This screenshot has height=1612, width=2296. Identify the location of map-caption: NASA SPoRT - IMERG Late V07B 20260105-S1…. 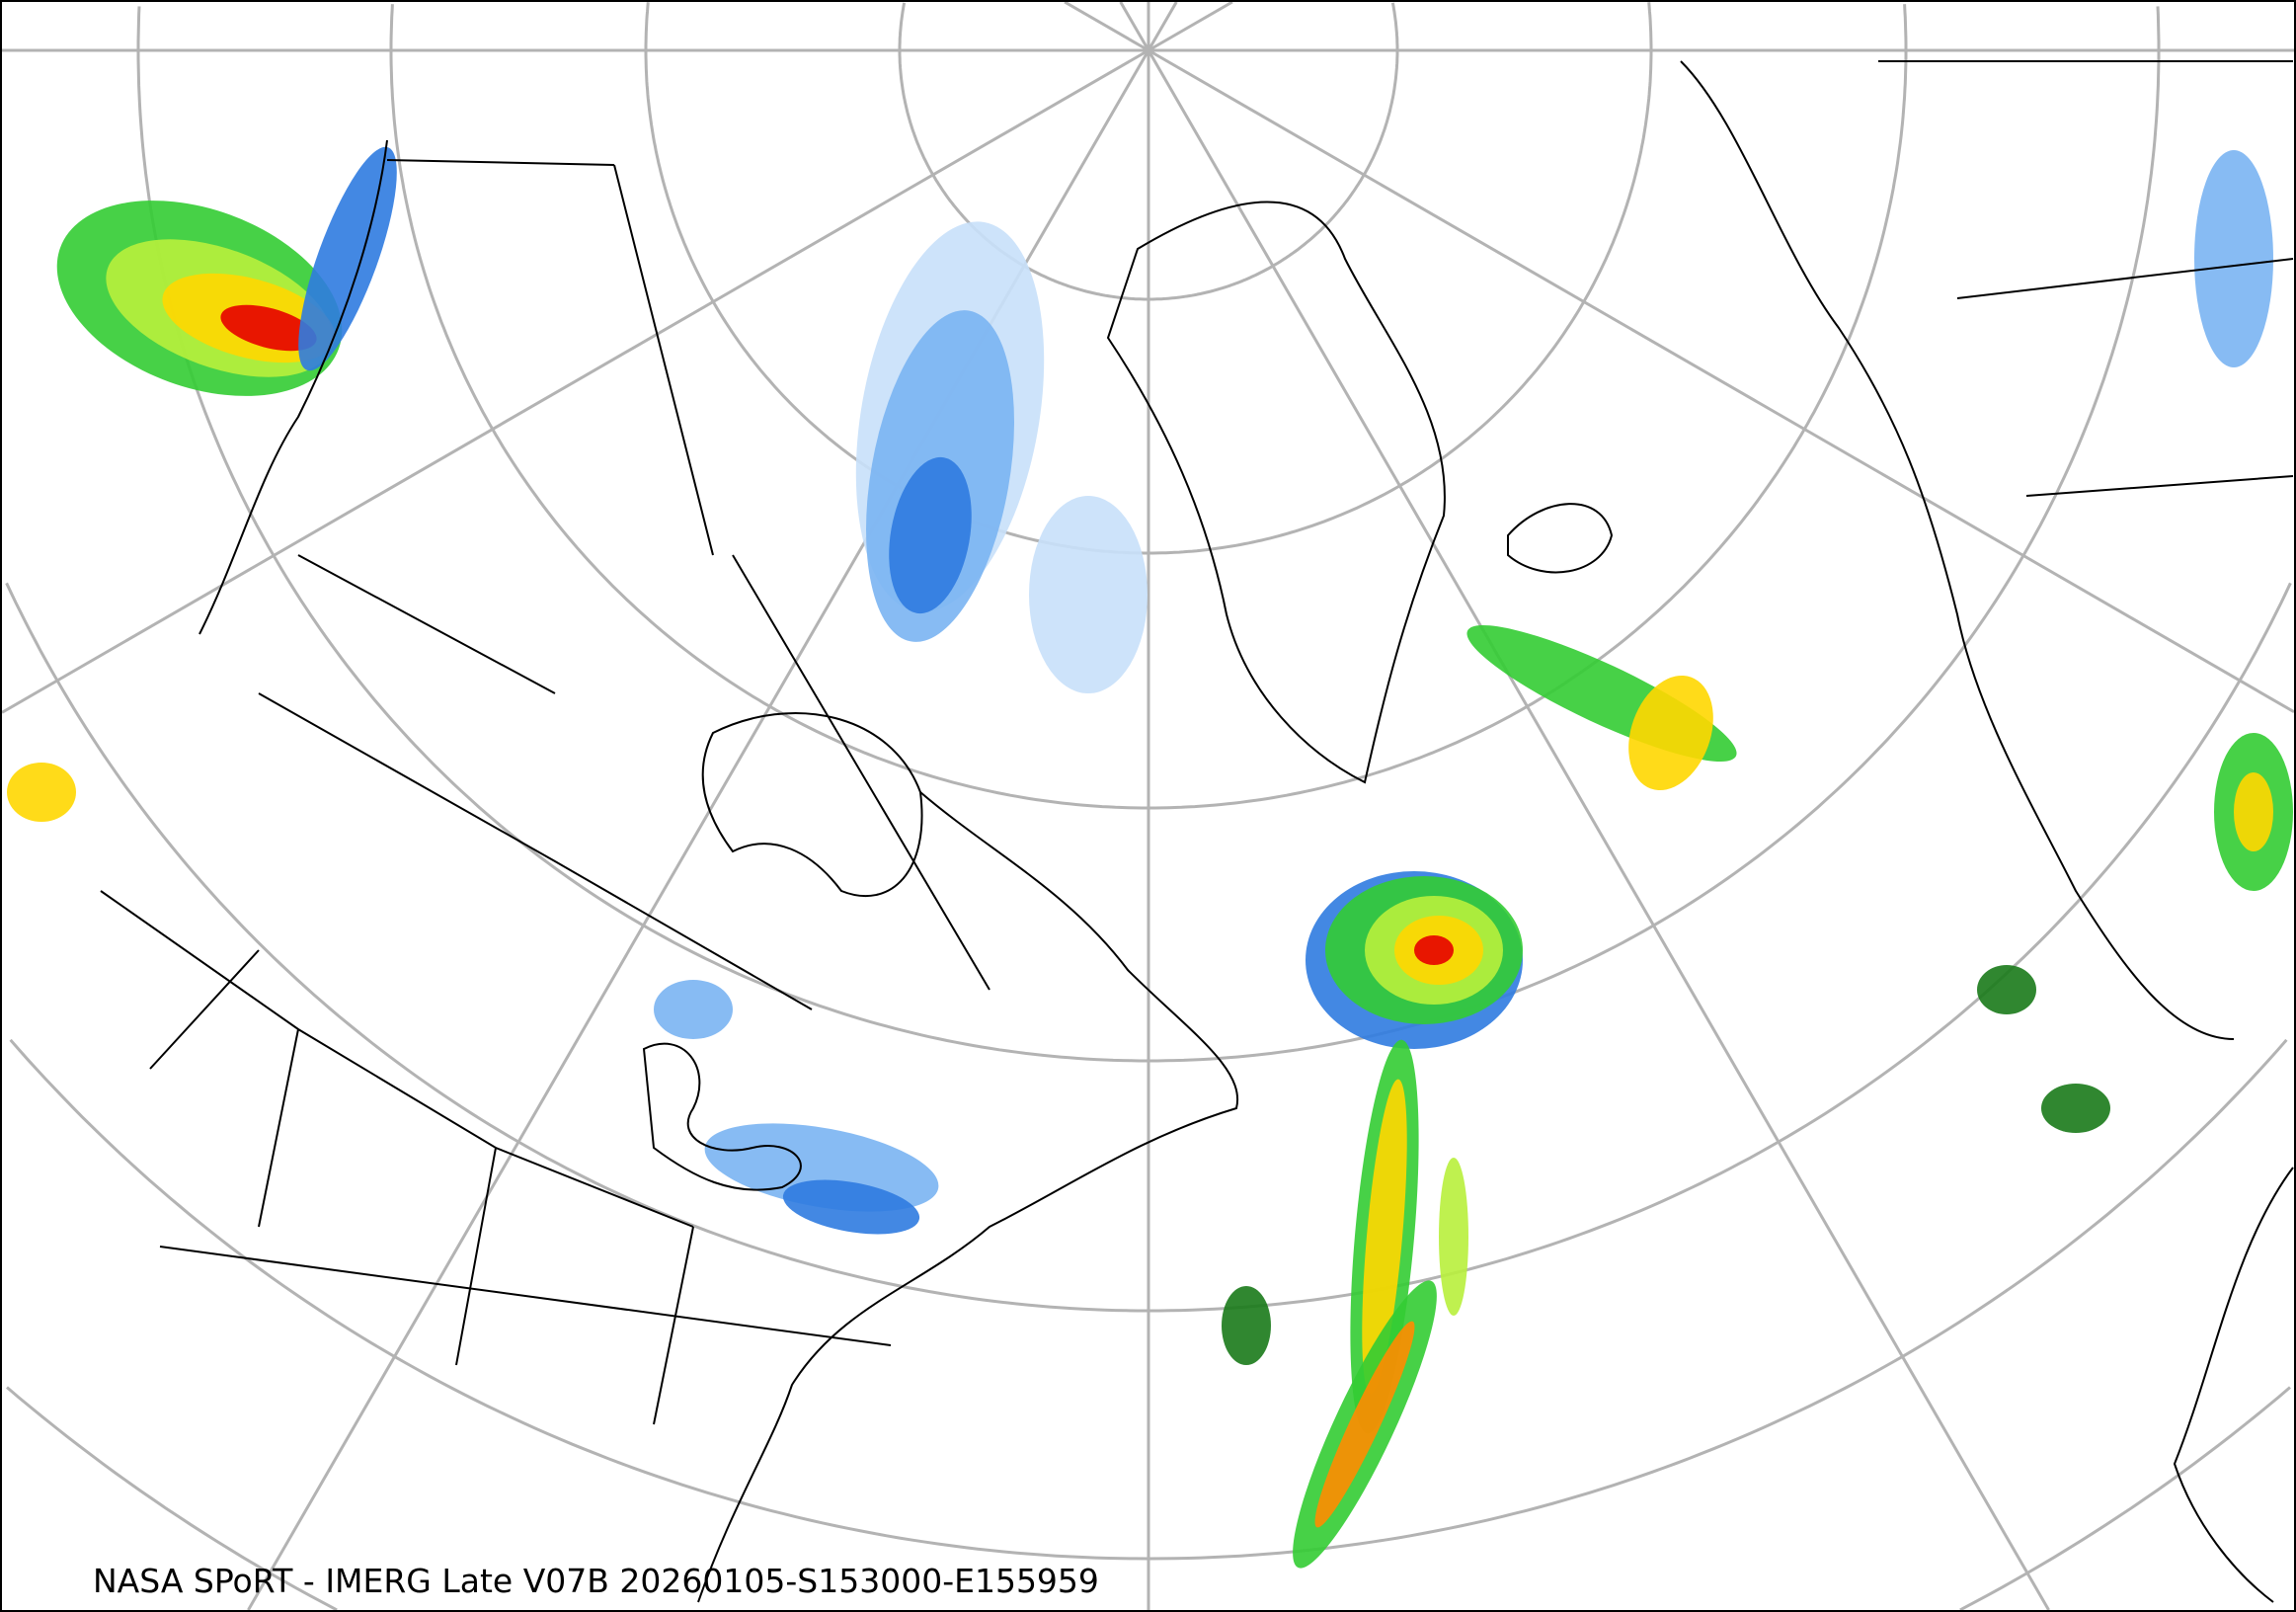
(596, 1581).